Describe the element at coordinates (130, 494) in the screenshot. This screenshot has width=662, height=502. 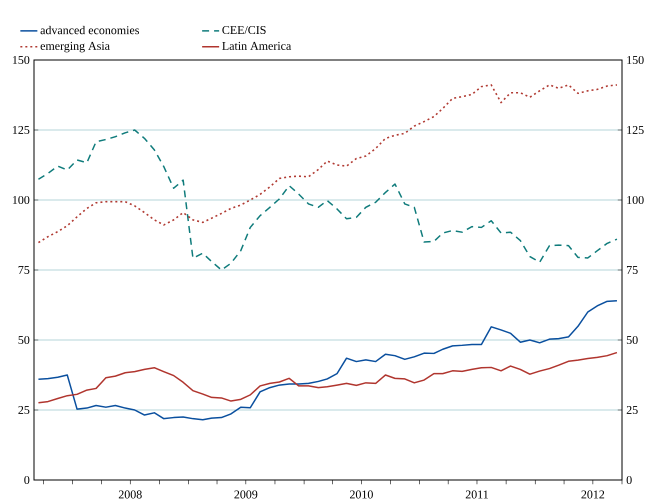
I see `x-tick-label: 2008` at that location.